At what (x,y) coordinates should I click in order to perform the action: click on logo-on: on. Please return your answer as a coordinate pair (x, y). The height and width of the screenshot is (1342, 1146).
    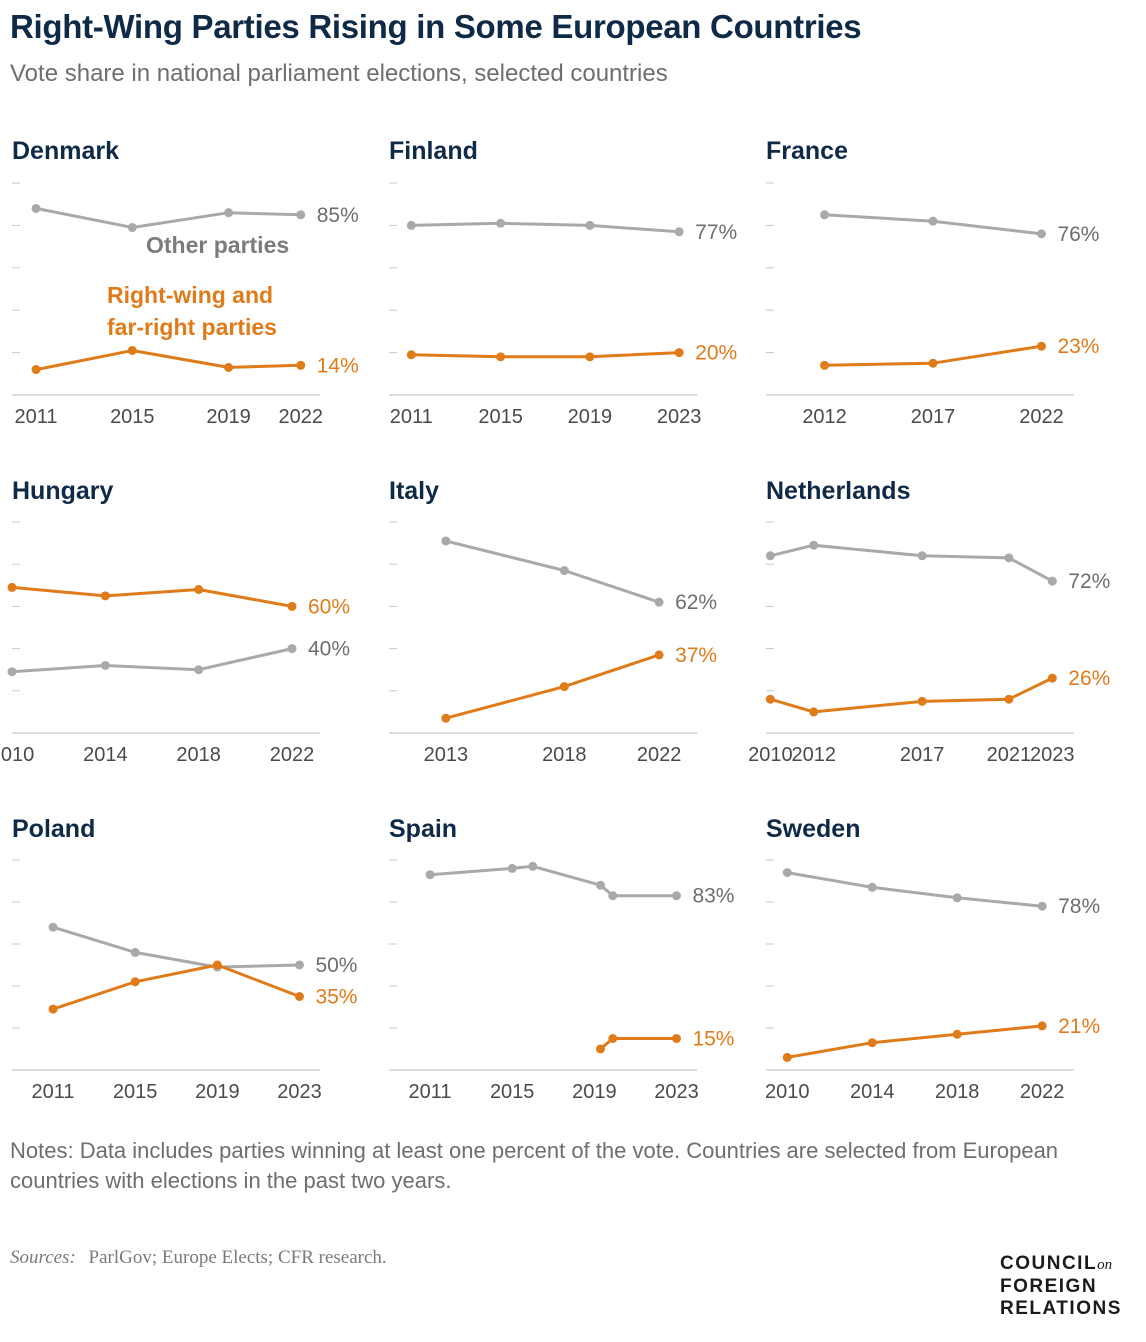
    Looking at the image, I should click on (1105, 1265).